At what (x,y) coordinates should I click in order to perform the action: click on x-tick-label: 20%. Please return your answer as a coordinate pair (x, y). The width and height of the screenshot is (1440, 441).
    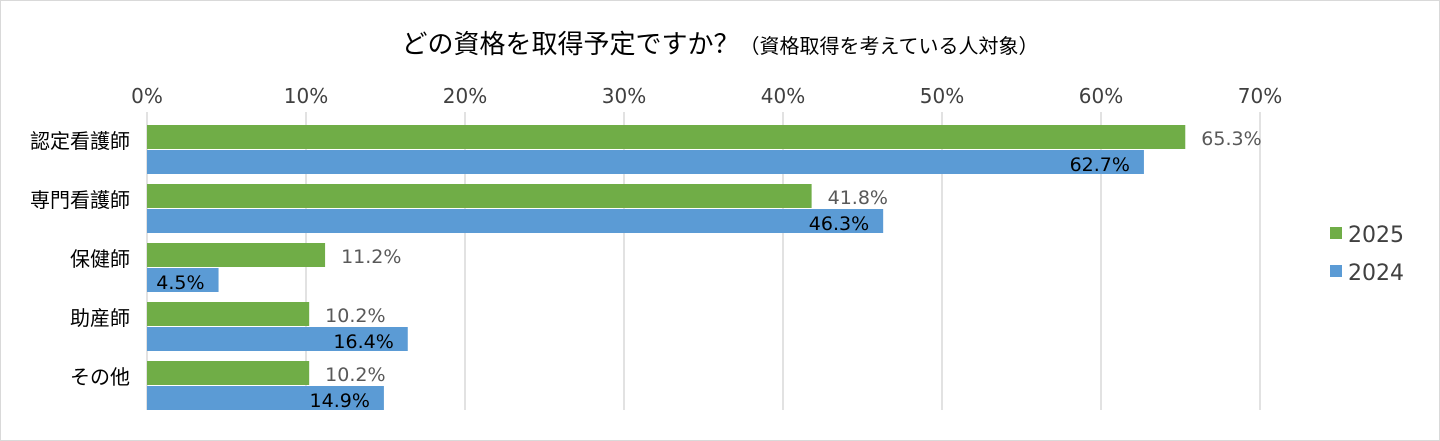
    Looking at the image, I should click on (465, 96).